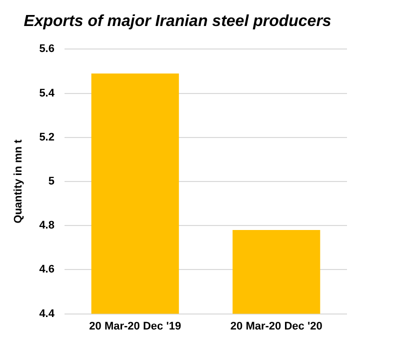 This screenshot has height=347, width=395. What do you see at coordinates (47, 314) in the screenshot?
I see `y-tick-label: 4.4` at bounding box center [47, 314].